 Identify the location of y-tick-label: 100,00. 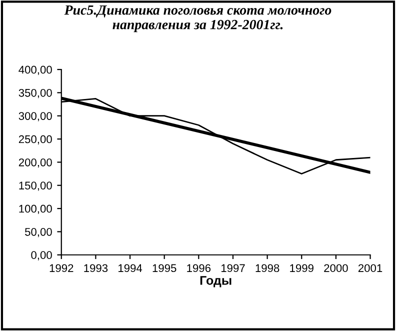
(35, 209).